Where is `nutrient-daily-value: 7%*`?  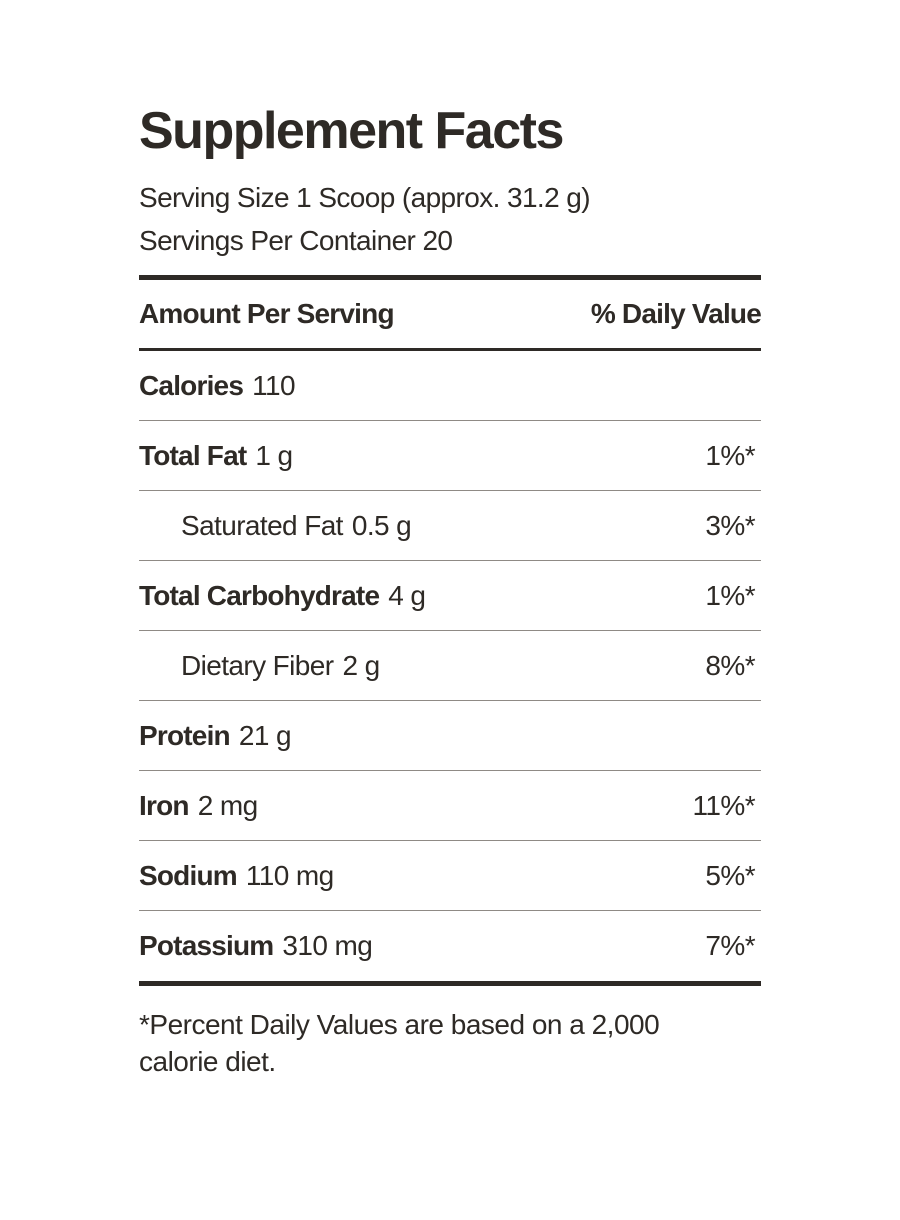
nutrient-daily-value: 7%* is located at coordinates (730, 945).